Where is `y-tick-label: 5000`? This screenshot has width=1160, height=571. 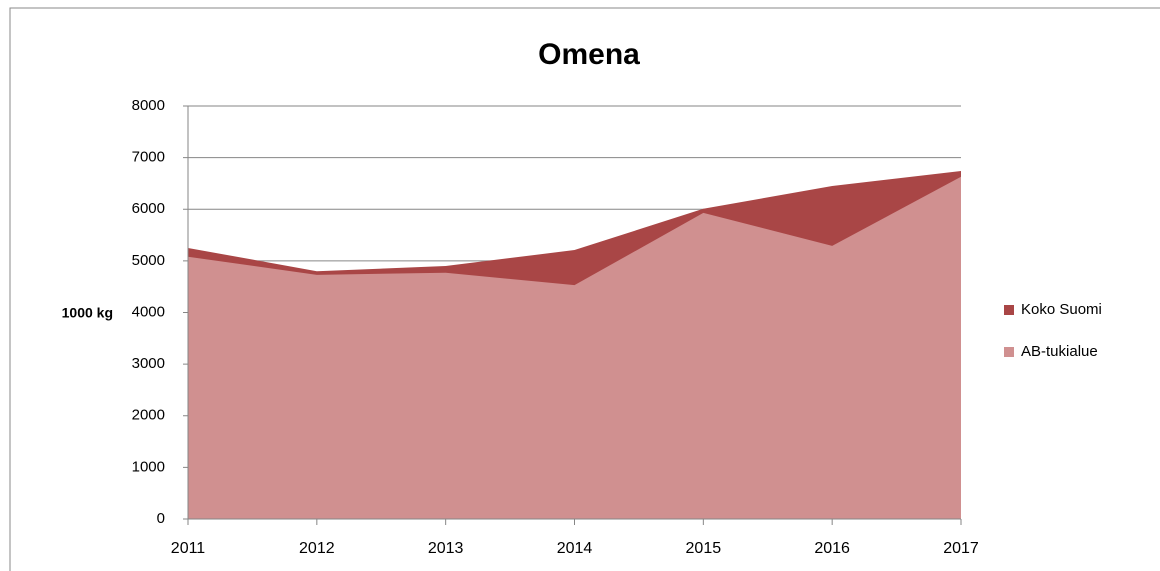 y-tick-label: 5000 is located at coordinates (148, 260).